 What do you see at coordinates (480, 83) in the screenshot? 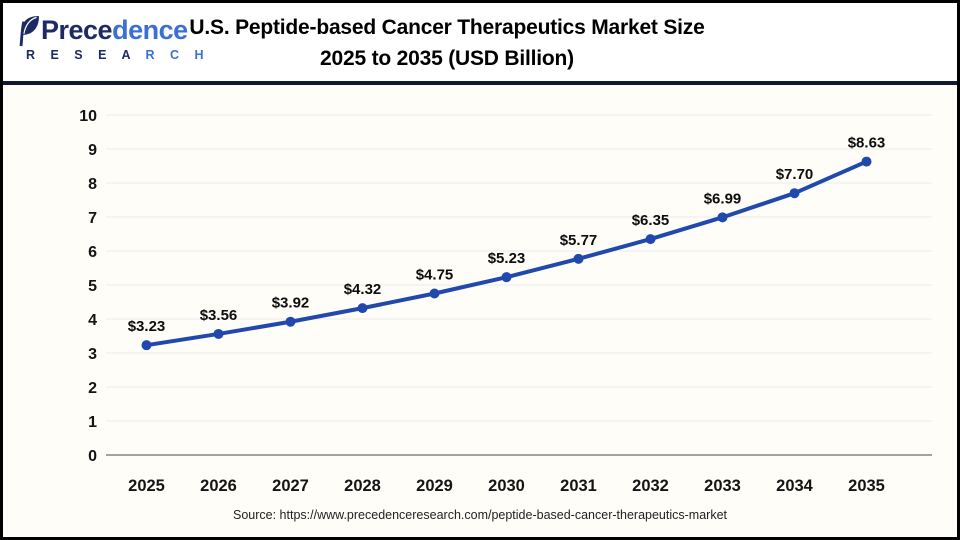
I see `header-divider` at bounding box center [480, 83].